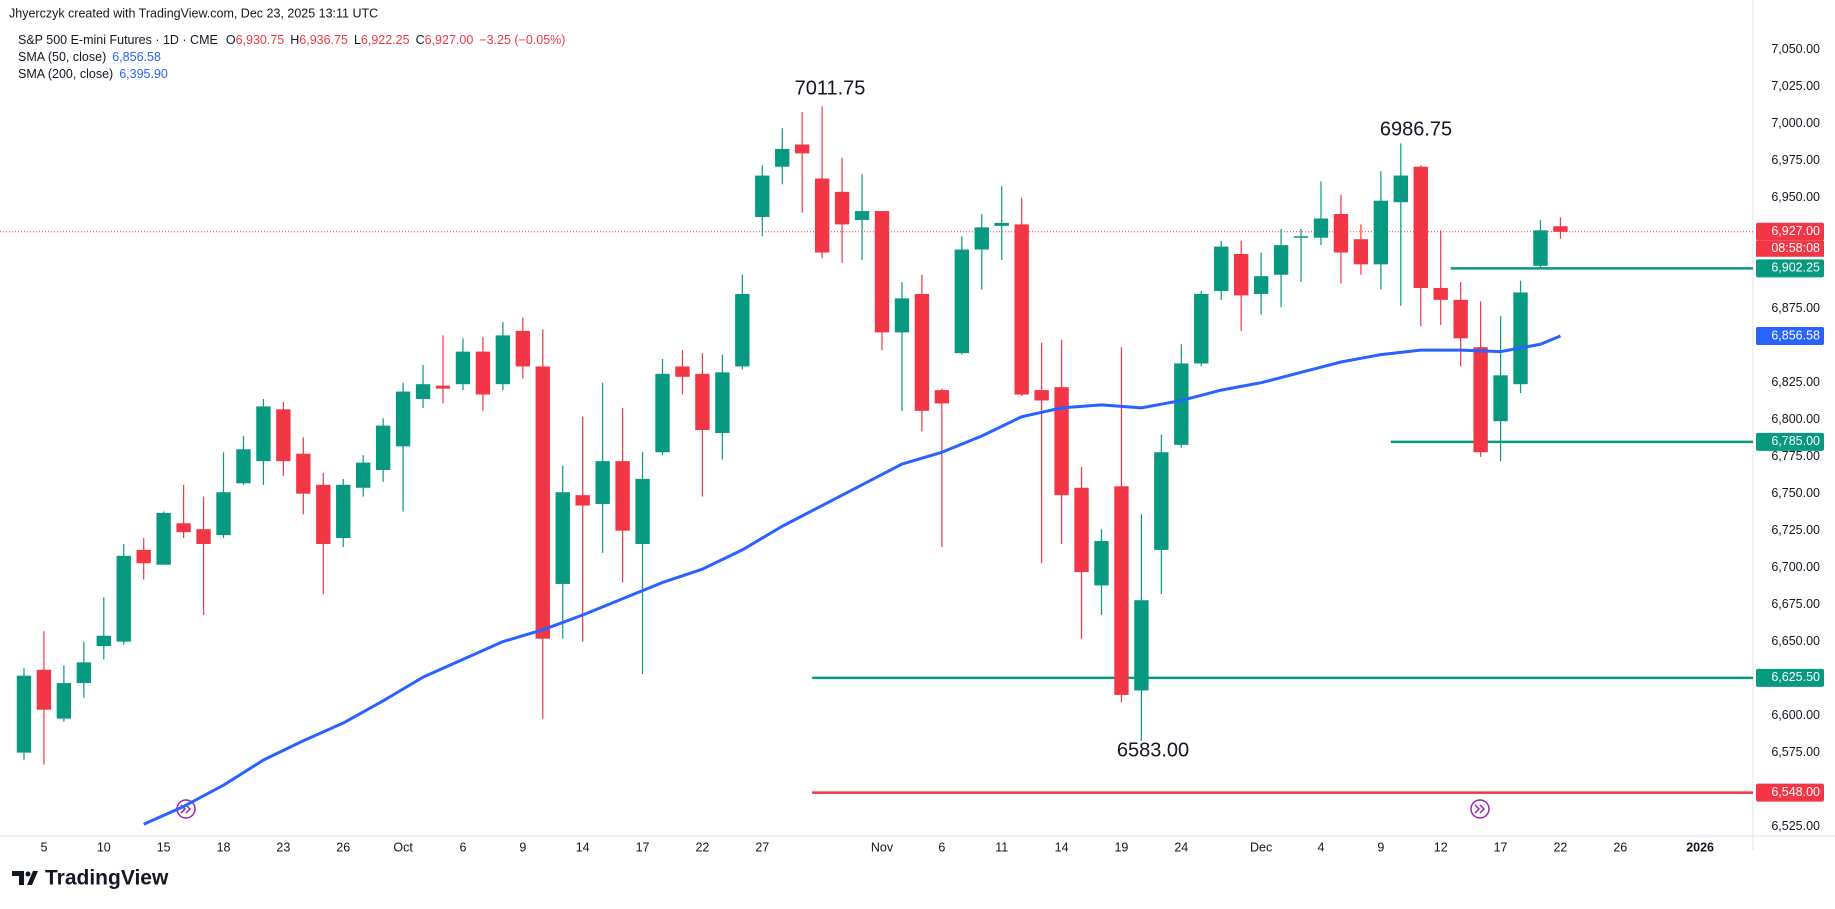 The width and height of the screenshot is (1835, 909). I want to click on x-tick-label: Nov, so click(882, 847).